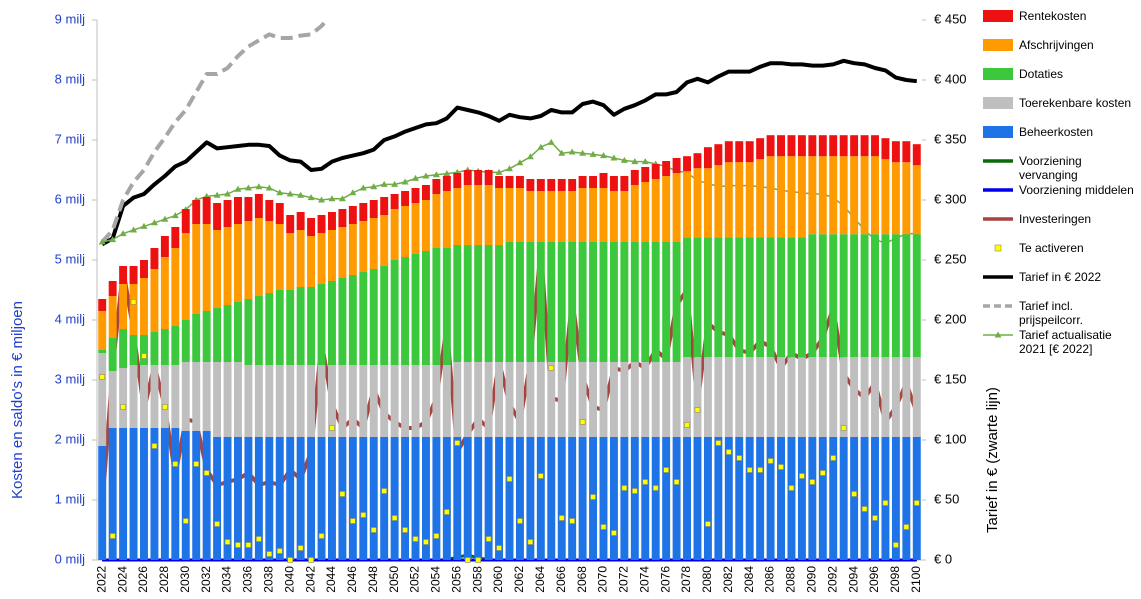 The height and width of the screenshot is (599, 1141). I want to click on legend-swatch-shape, so click(998, 16).